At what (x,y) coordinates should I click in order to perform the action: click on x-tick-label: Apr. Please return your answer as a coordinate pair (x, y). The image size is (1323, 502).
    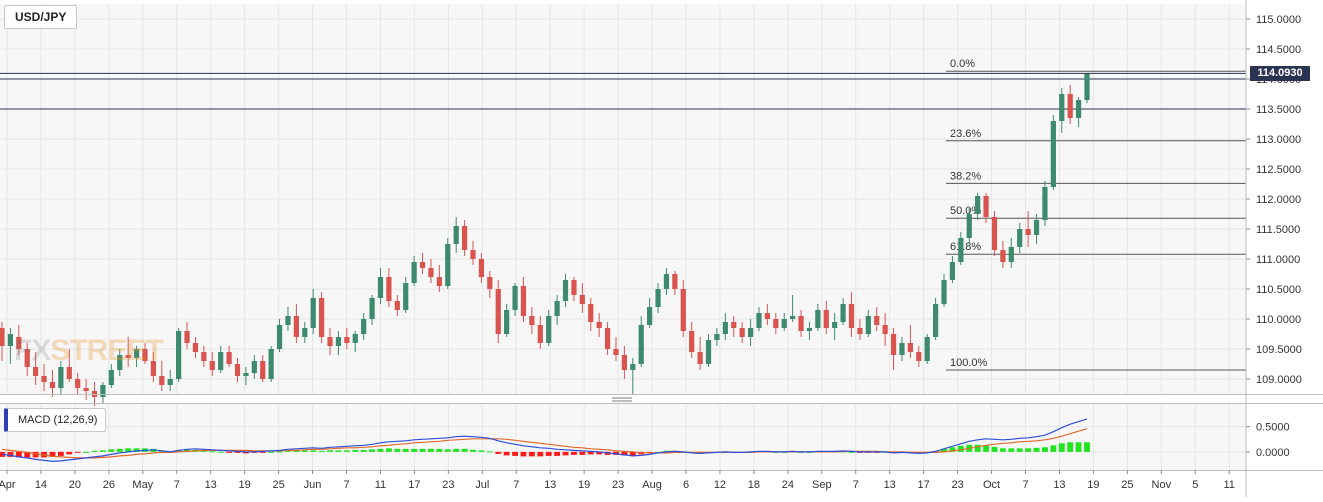
    Looking at the image, I should click on (8, 485).